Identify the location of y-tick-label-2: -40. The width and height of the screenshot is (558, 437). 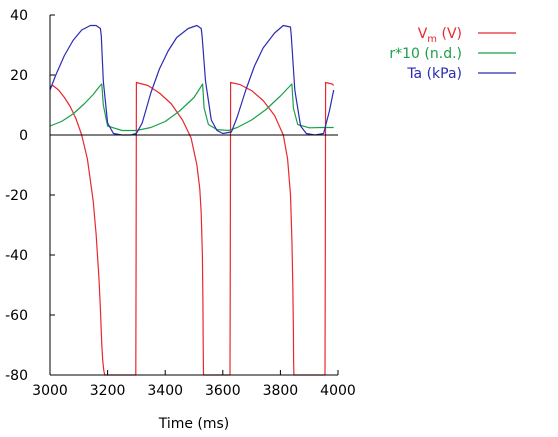
(16, 256).